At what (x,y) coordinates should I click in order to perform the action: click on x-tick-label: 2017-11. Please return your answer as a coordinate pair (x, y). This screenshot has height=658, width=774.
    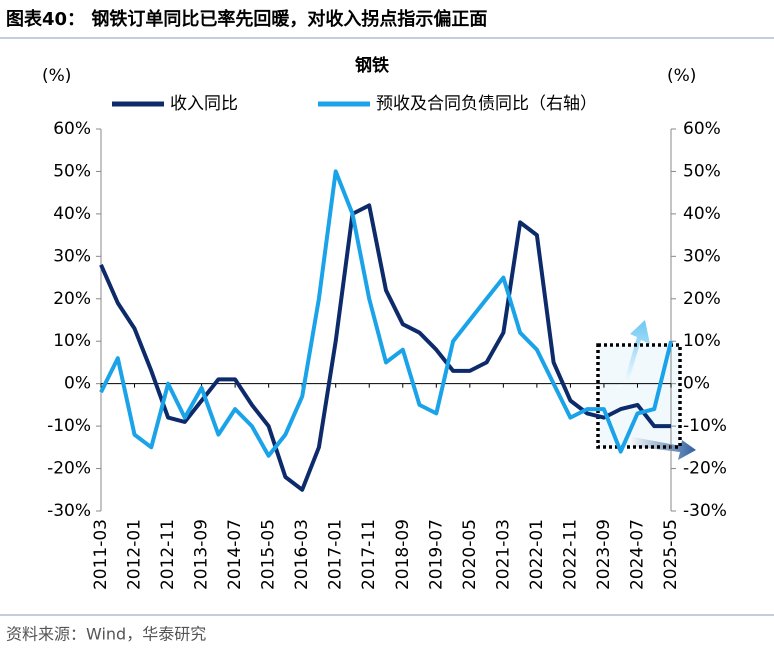
    Looking at the image, I should click on (369, 554).